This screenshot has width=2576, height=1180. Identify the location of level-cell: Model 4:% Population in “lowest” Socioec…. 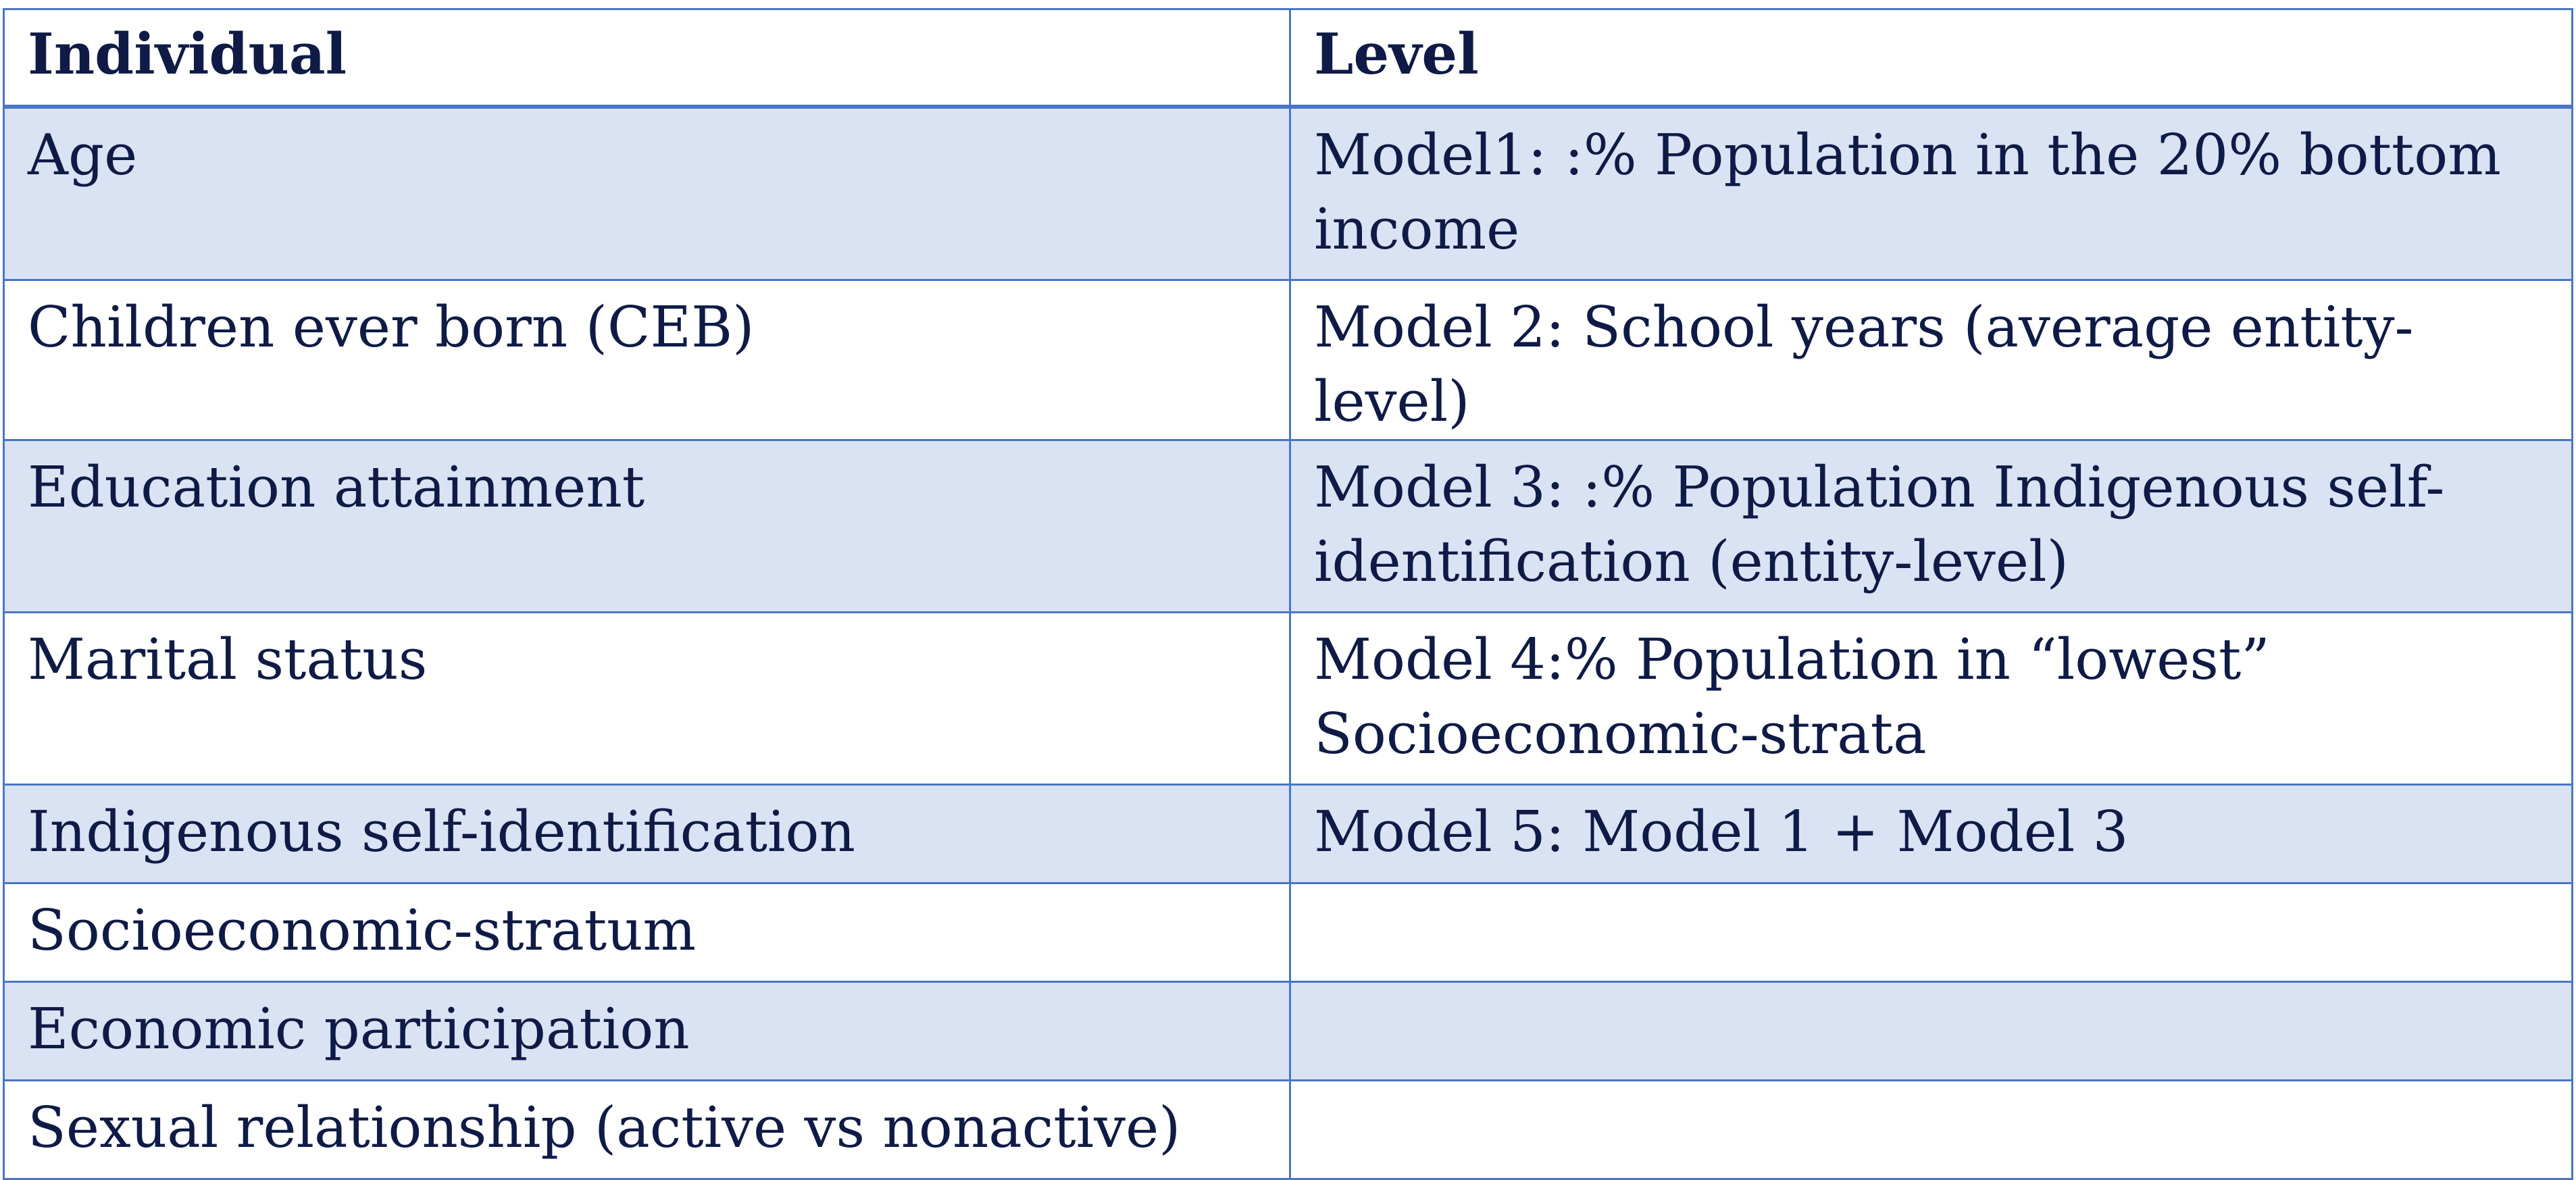
(1931, 698).